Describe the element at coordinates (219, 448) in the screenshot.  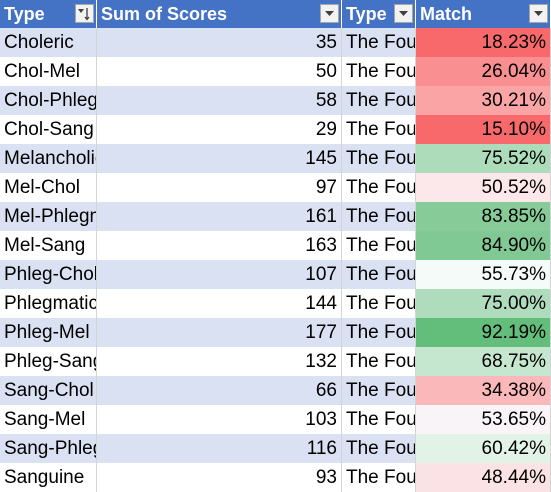
I see `cell-sum-of-scores: 116` at that location.